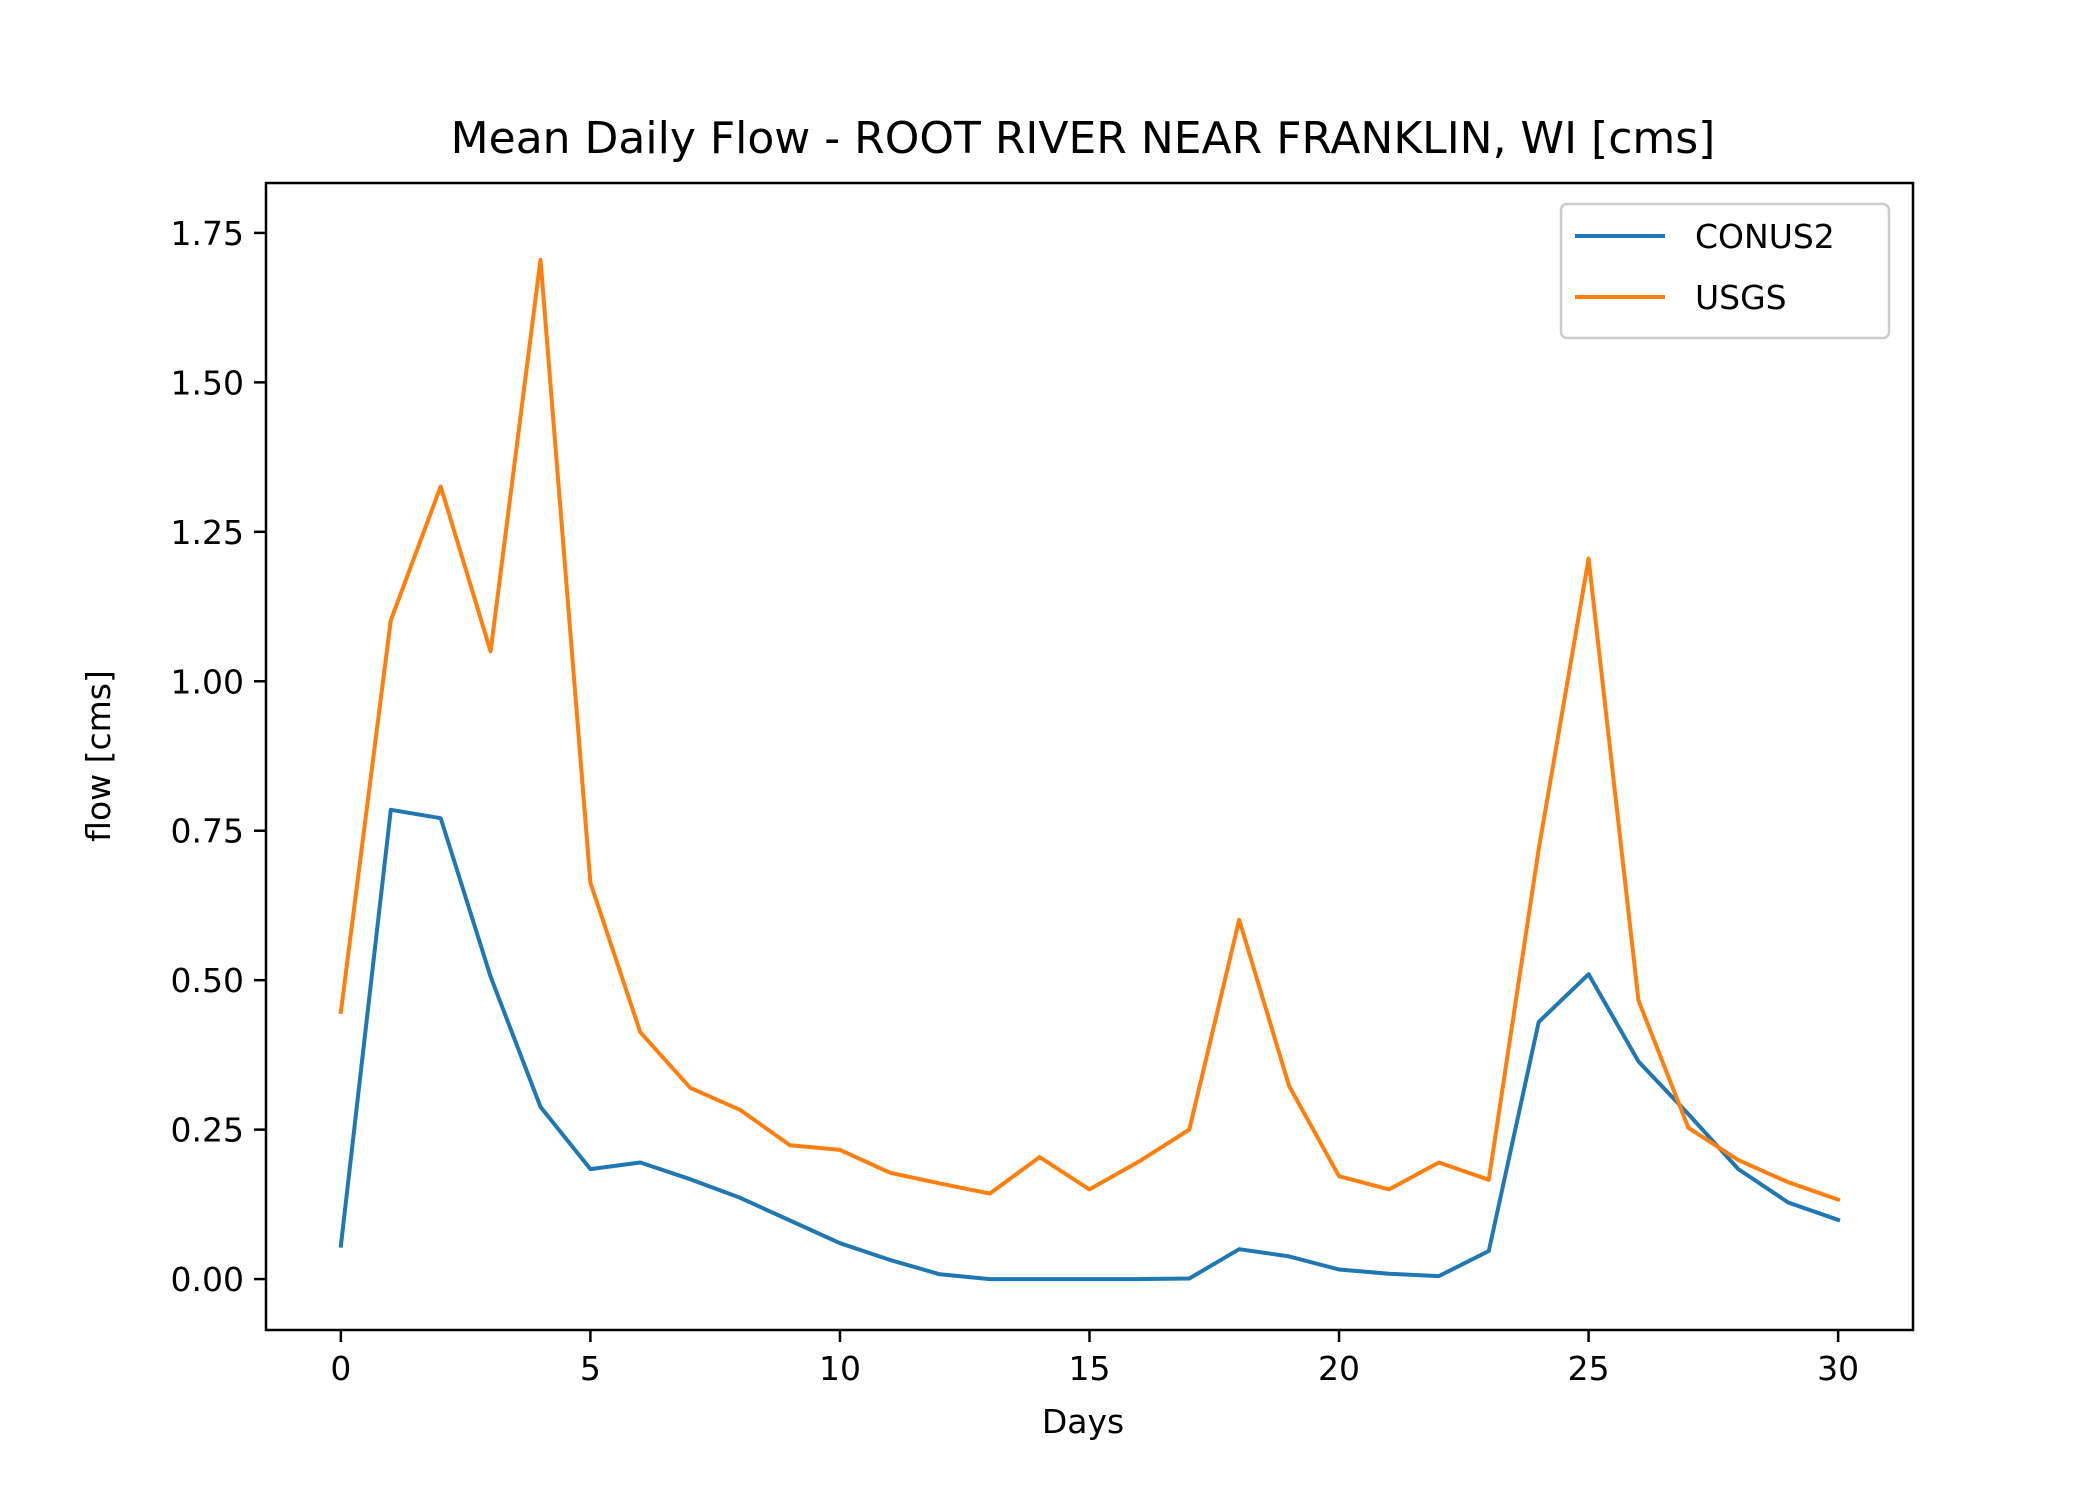 The width and height of the screenshot is (2100, 1505). What do you see at coordinates (98, 756) in the screenshot?
I see `y-axis-label: flow [cms]` at bounding box center [98, 756].